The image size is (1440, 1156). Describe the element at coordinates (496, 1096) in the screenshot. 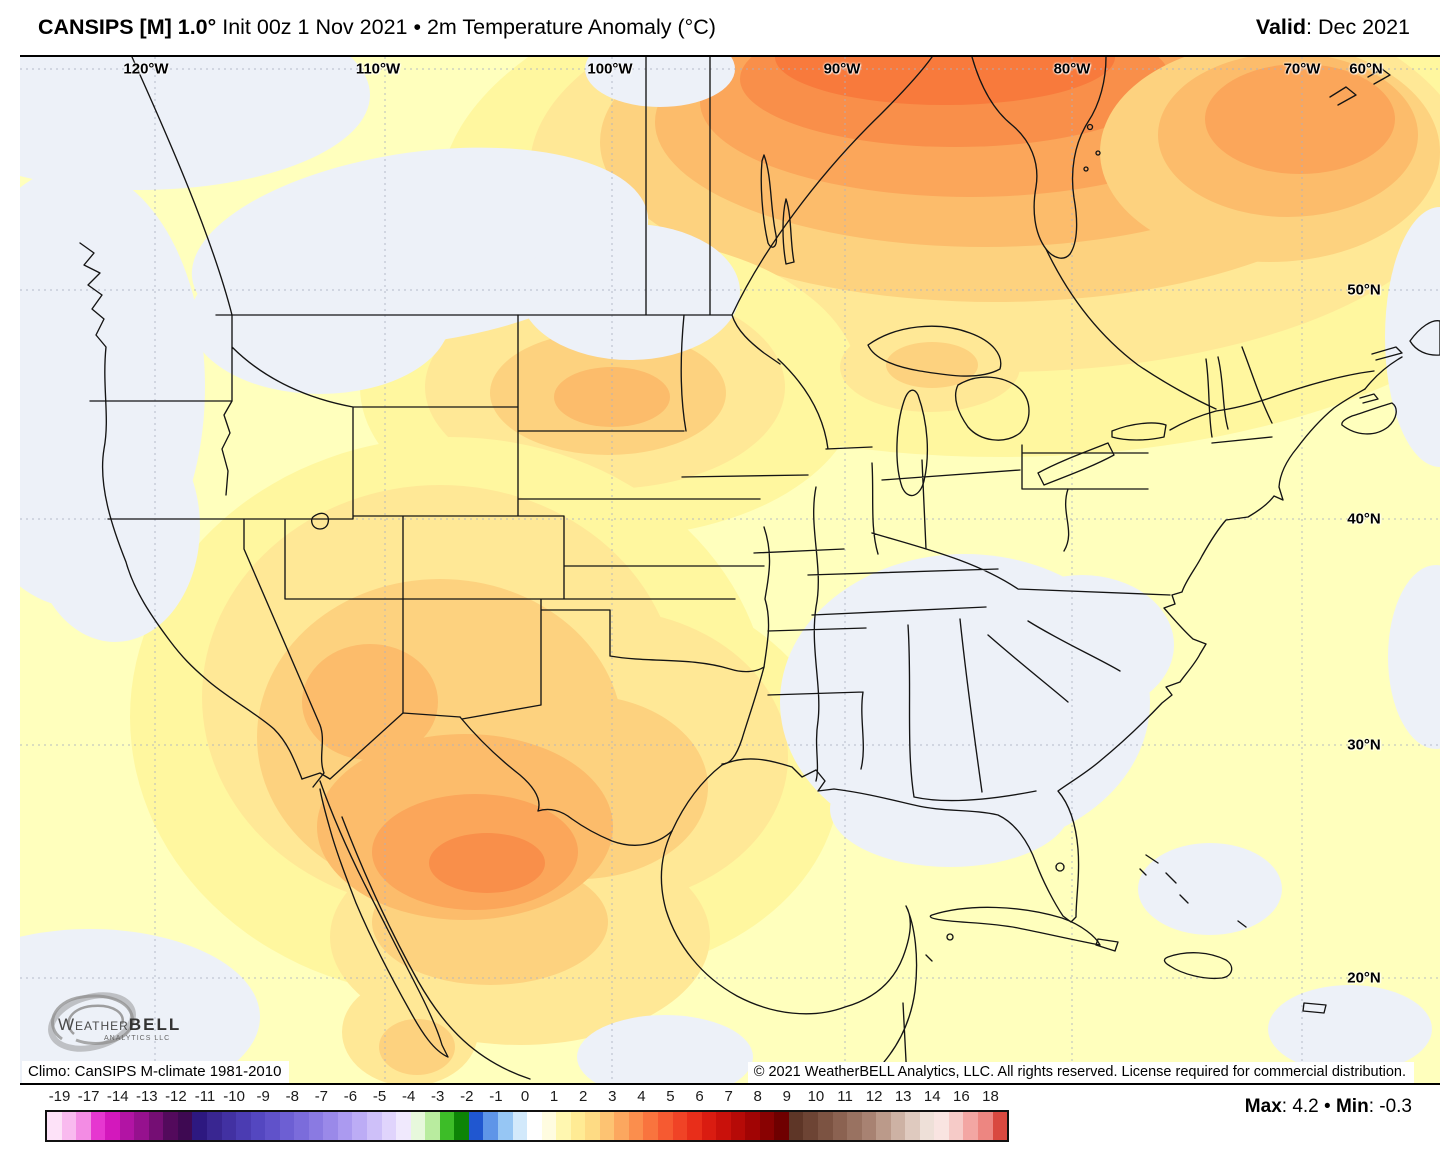

I see `colorbar-tick-label: -1` at that location.